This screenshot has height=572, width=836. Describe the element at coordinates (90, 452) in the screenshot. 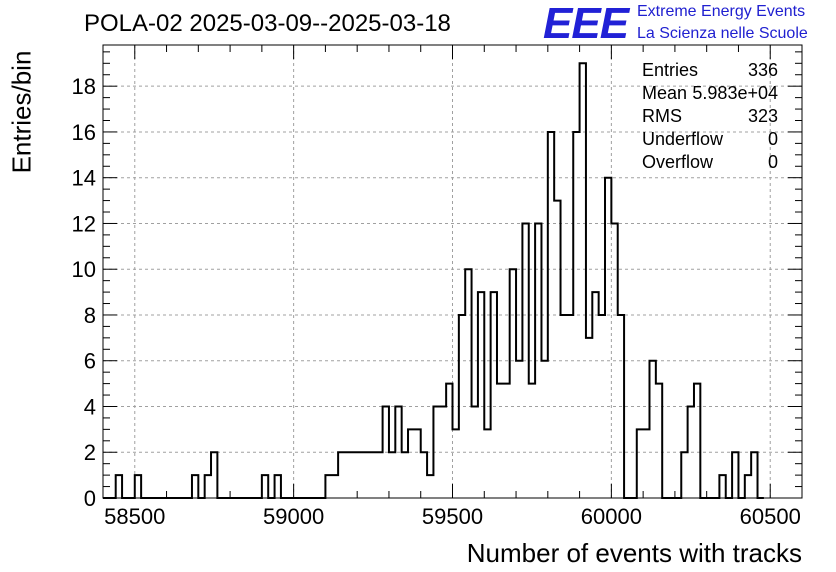

I see `y-tick-label: 2` at that location.